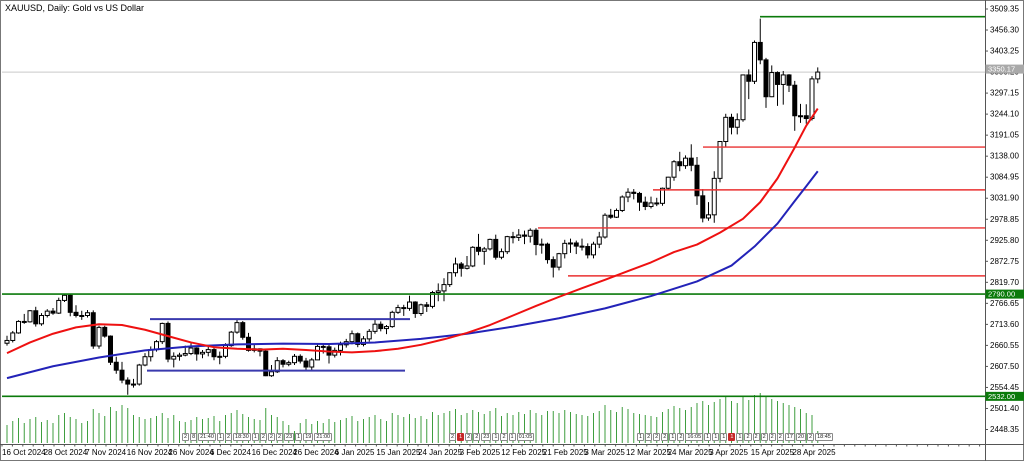 The image size is (1024, 461). Describe the element at coordinates (604, 452) in the screenshot. I see `x-axis-date-label: 3 Mar 2025` at that location.